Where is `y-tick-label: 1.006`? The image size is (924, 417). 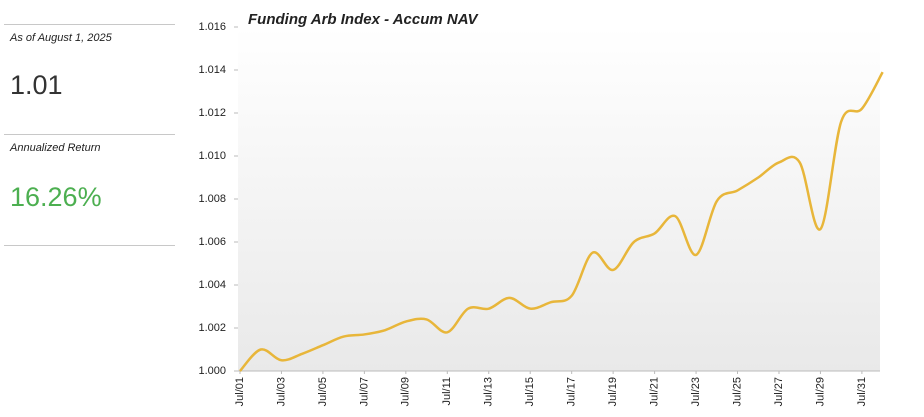 y-tick-label: 1.006 is located at coordinates (212, 242).